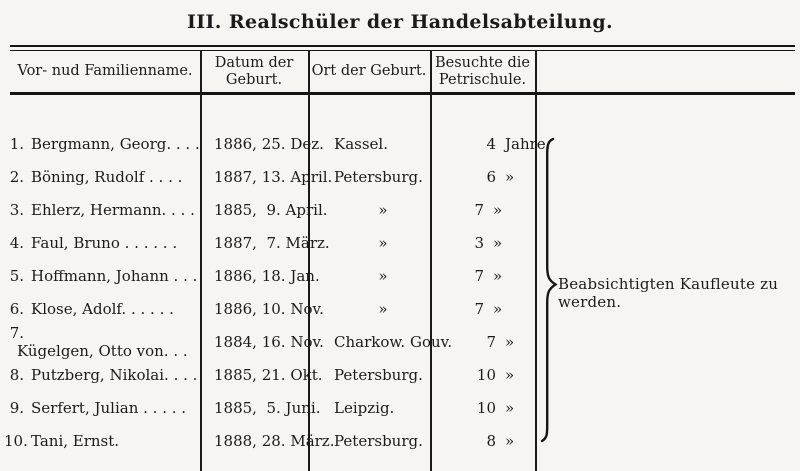 The height and width of the screenshot is (471, 800). I want to click on grouping-brace-icon, so click(550, 290).